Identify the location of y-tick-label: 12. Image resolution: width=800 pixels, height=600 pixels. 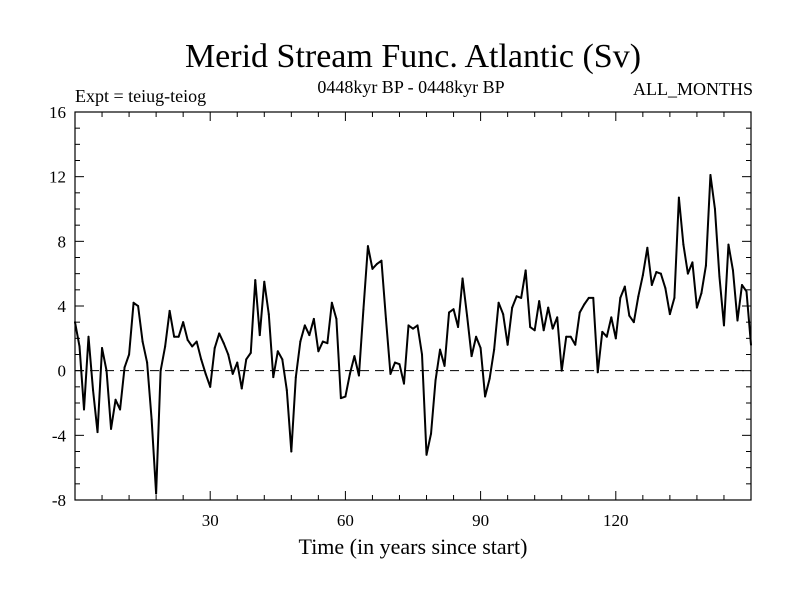
(57, 177).